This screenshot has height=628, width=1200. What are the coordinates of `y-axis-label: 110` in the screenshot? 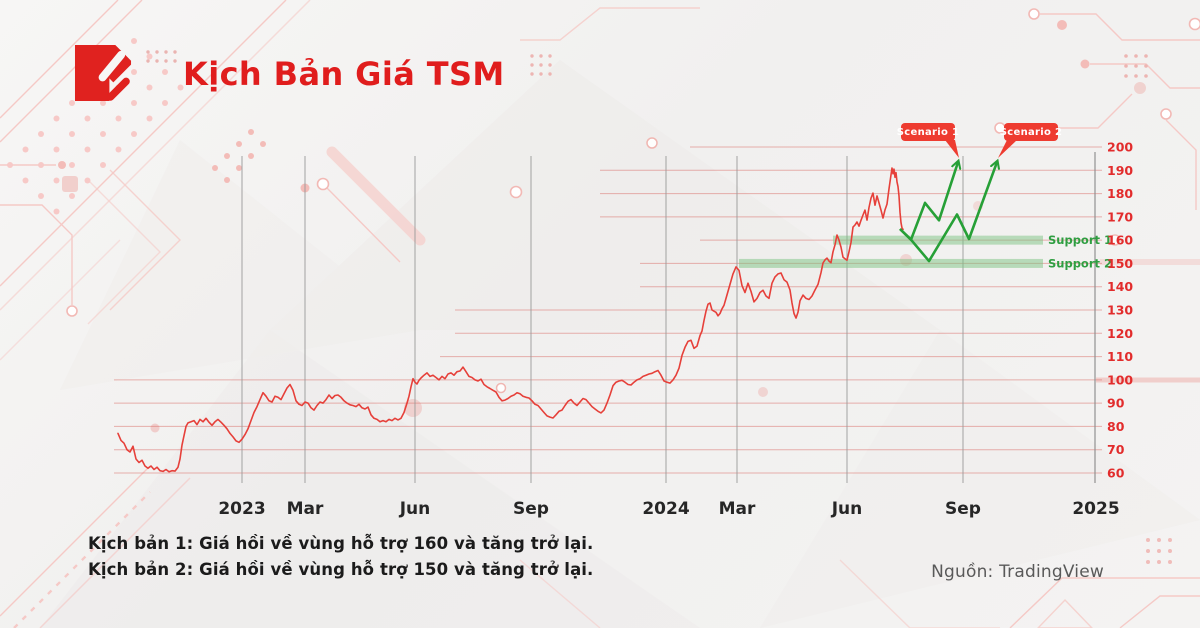 It's located at (1120, 356).